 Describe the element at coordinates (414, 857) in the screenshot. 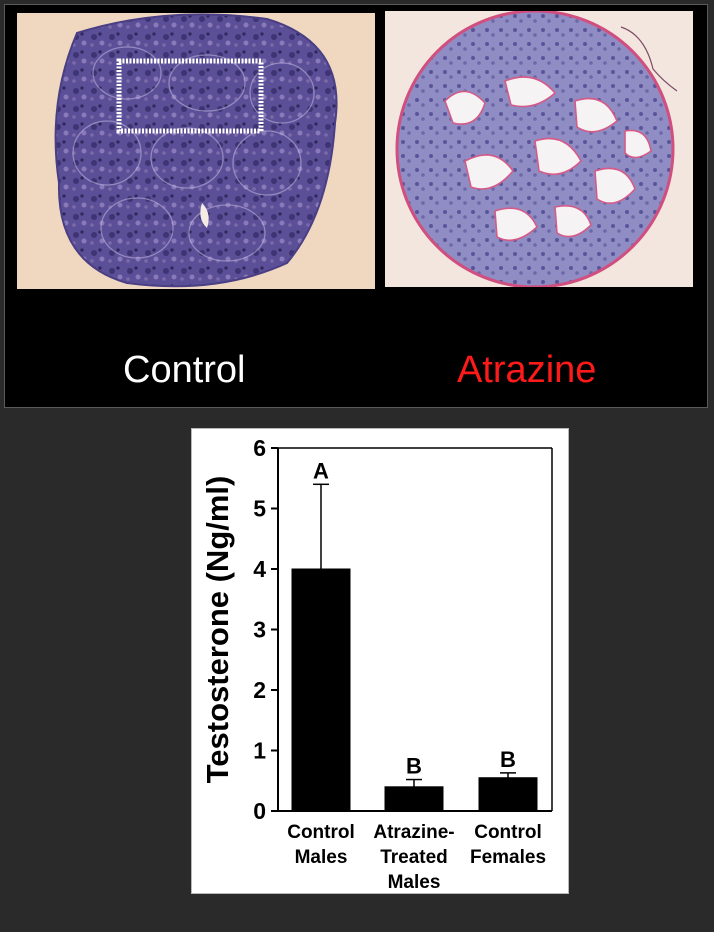

I see `x-category-label: Treated` at that location.